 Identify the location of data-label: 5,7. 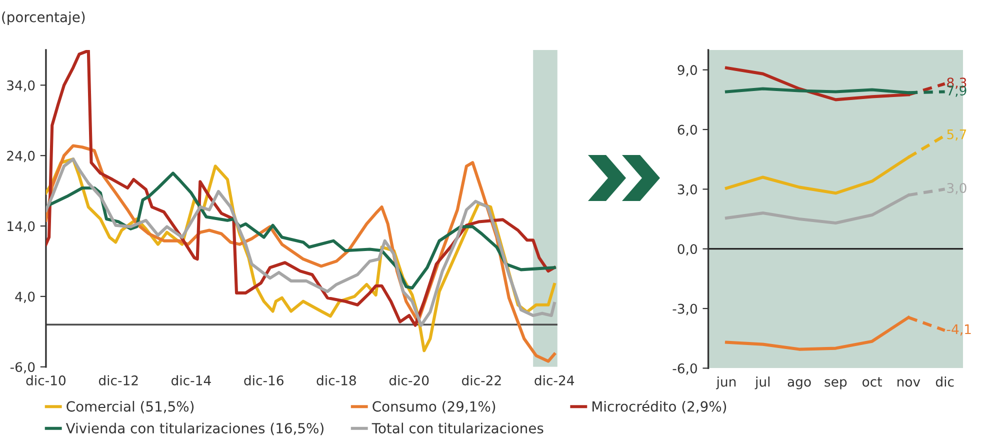
(956, 135).